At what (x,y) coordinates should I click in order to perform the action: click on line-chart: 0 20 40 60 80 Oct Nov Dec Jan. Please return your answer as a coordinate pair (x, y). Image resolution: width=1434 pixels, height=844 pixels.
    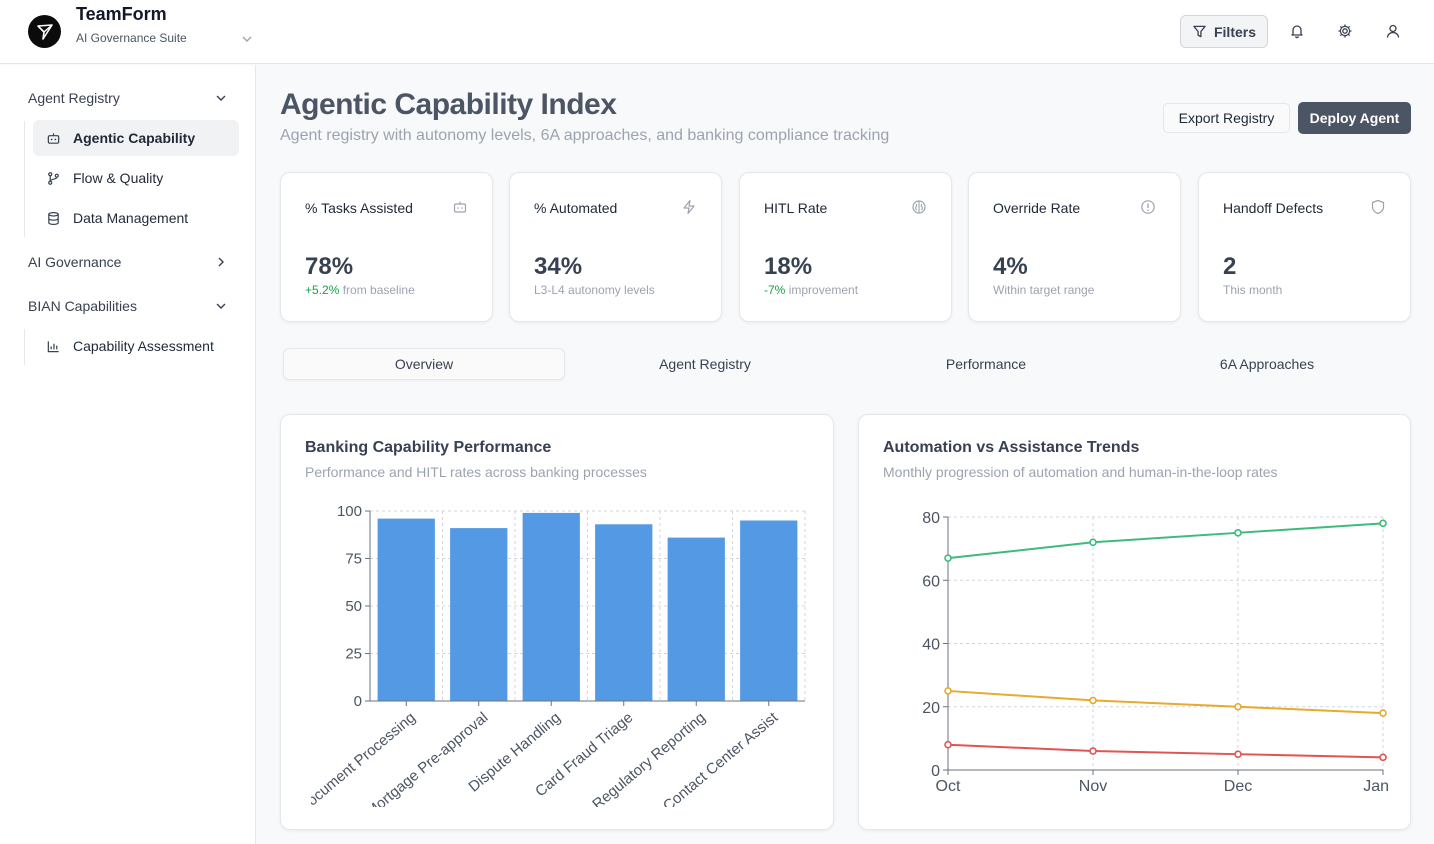
    Looking at the image, I should click on (1155, 652).